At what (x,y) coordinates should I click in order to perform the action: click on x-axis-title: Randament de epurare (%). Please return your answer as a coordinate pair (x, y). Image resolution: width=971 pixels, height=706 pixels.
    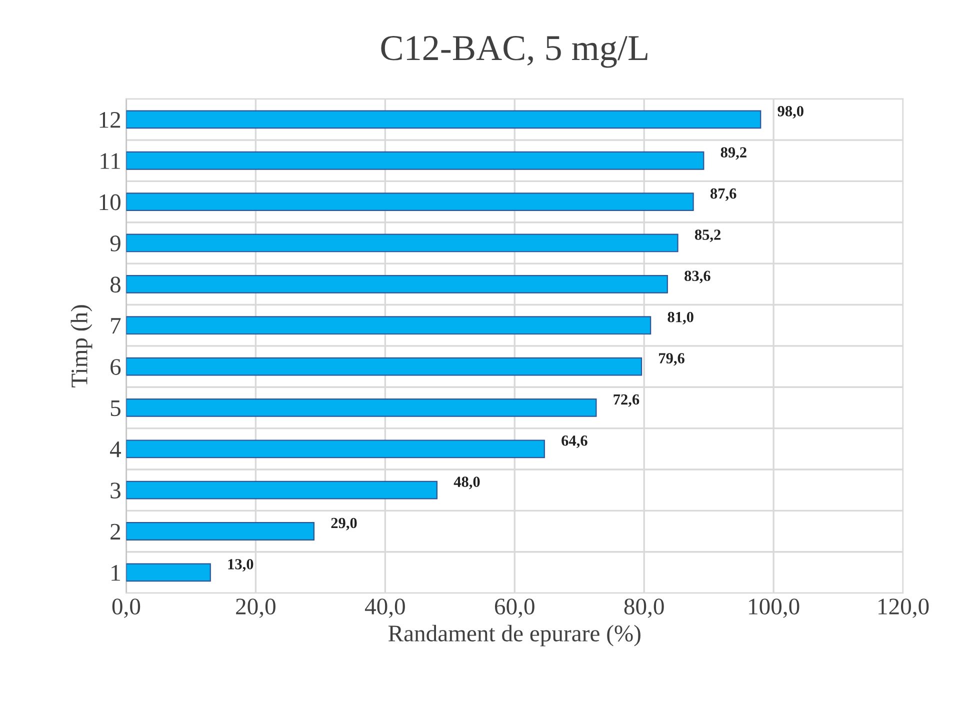
    Looking at the image, I should click on (514, 635).